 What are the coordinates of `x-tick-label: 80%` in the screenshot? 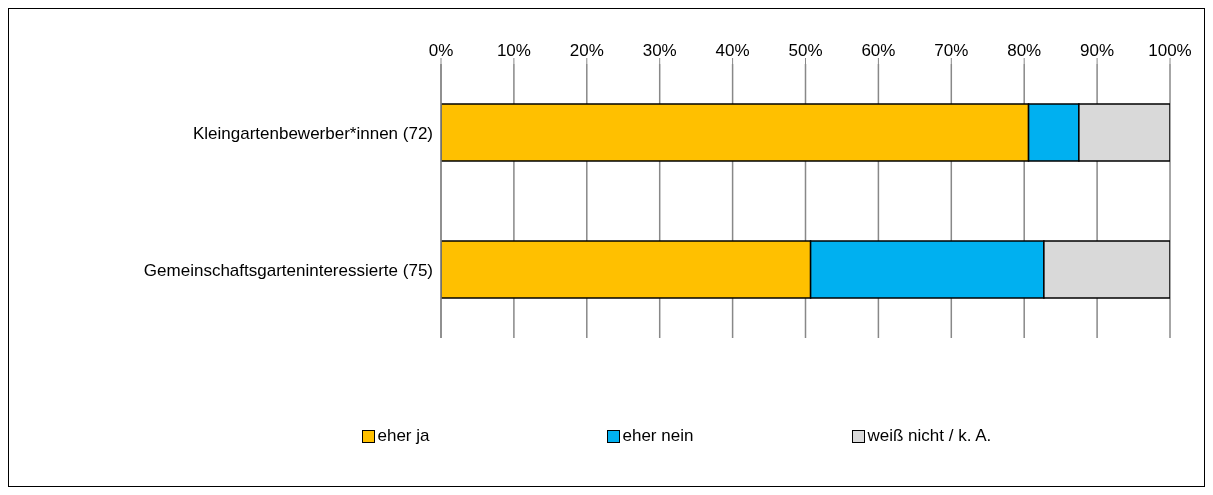 It's located at (1024, 50).